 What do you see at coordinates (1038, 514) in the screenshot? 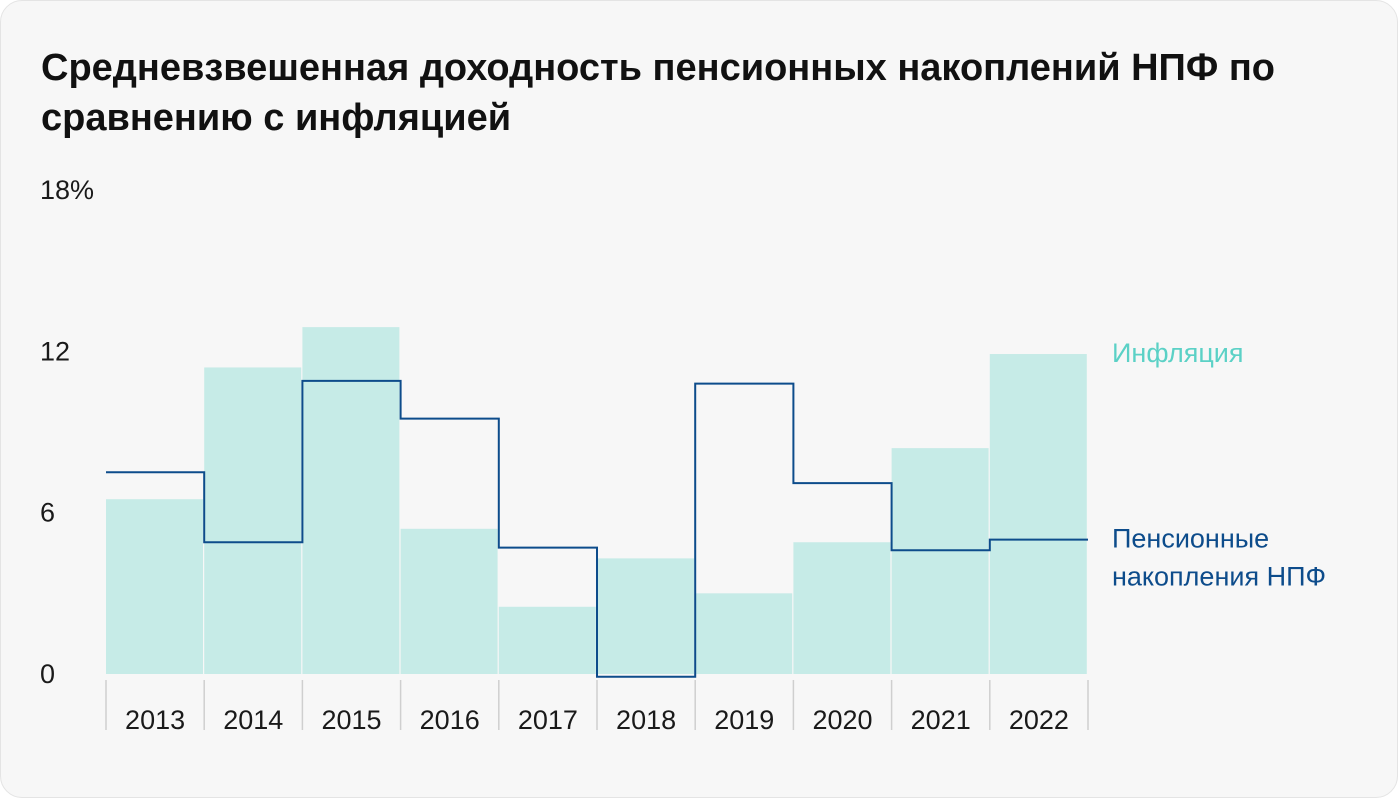
I see `inflation-bar-2022` at bounding box center [1038, 514].